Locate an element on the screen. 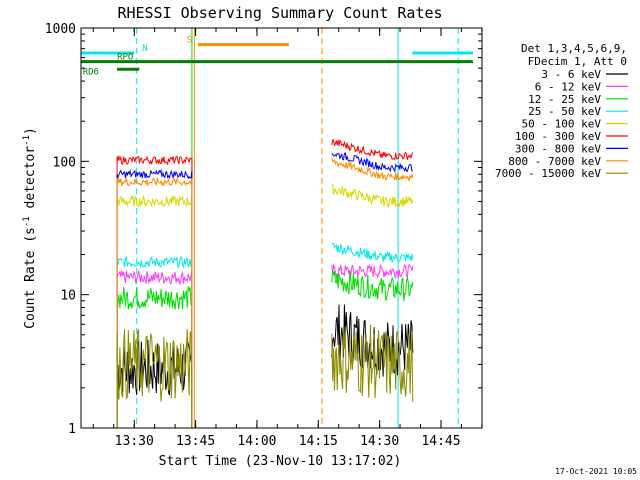 This screenshot has width=640, height=480. x-tick-label: 14:15 is located at coordinates (318, 441).